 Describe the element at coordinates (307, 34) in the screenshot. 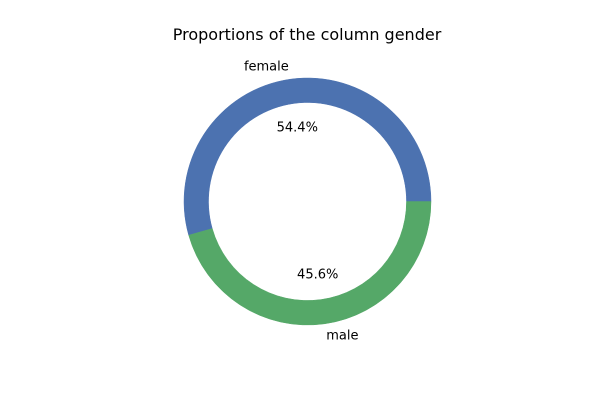

I see `chart-title: Proportions of the column gender` at that location.